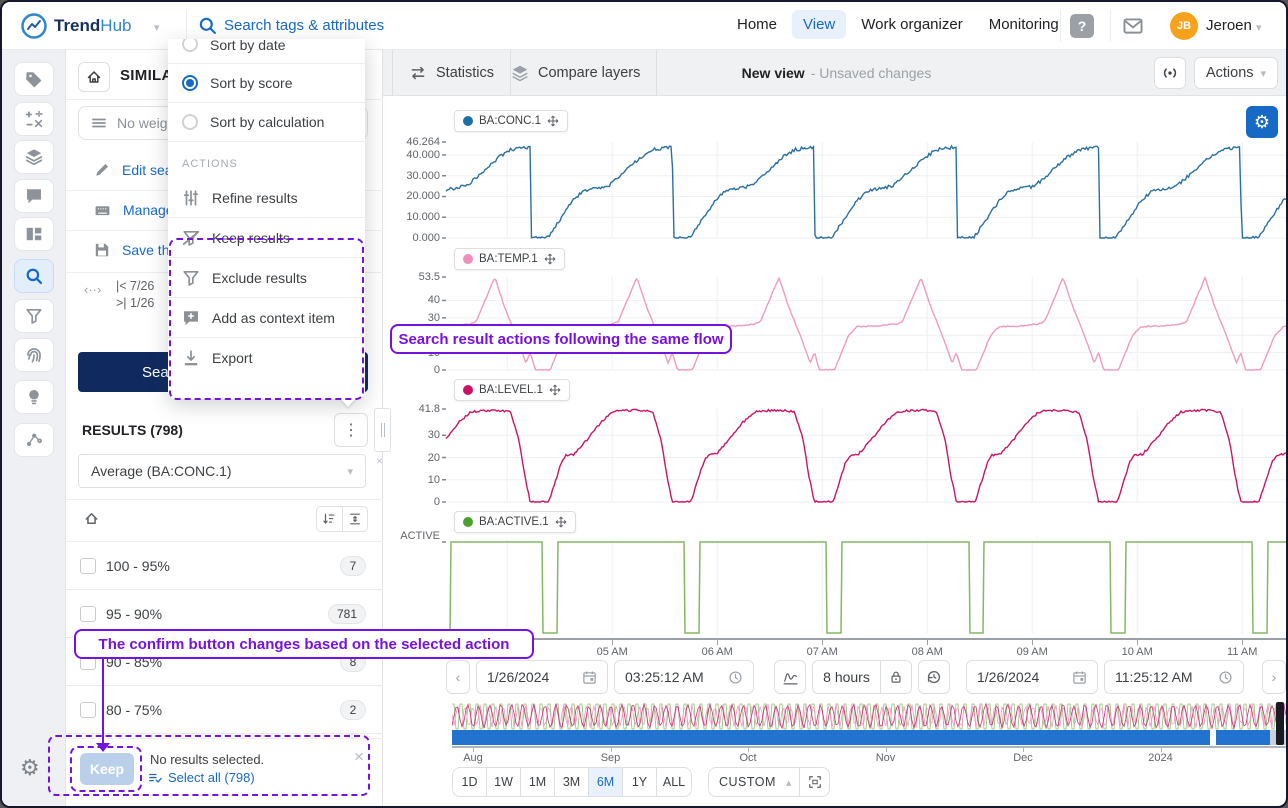  Describe the element at coordinates (504, 782) in the screenshot. I see `range-button-1w: 1W` at that location.